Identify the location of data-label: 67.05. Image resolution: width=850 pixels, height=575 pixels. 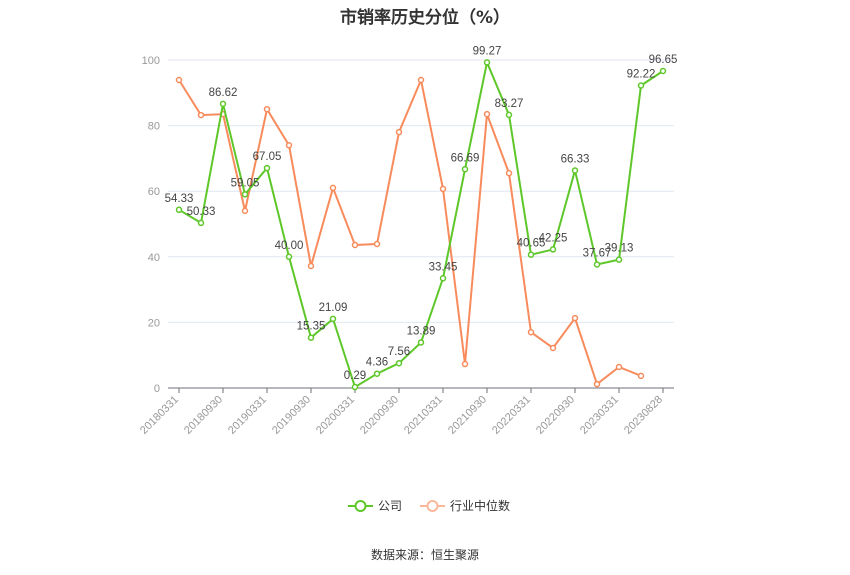
(267, 157).